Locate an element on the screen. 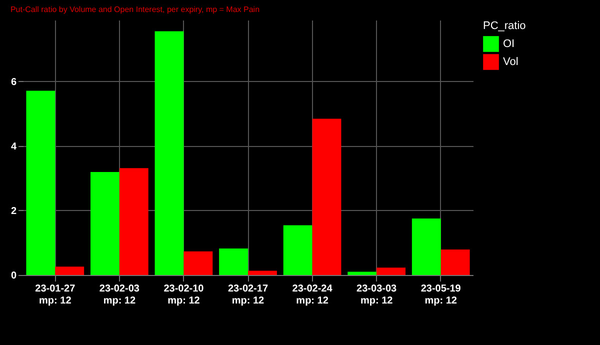  y-tick-label: 0 is located at coordinates (13, 276).